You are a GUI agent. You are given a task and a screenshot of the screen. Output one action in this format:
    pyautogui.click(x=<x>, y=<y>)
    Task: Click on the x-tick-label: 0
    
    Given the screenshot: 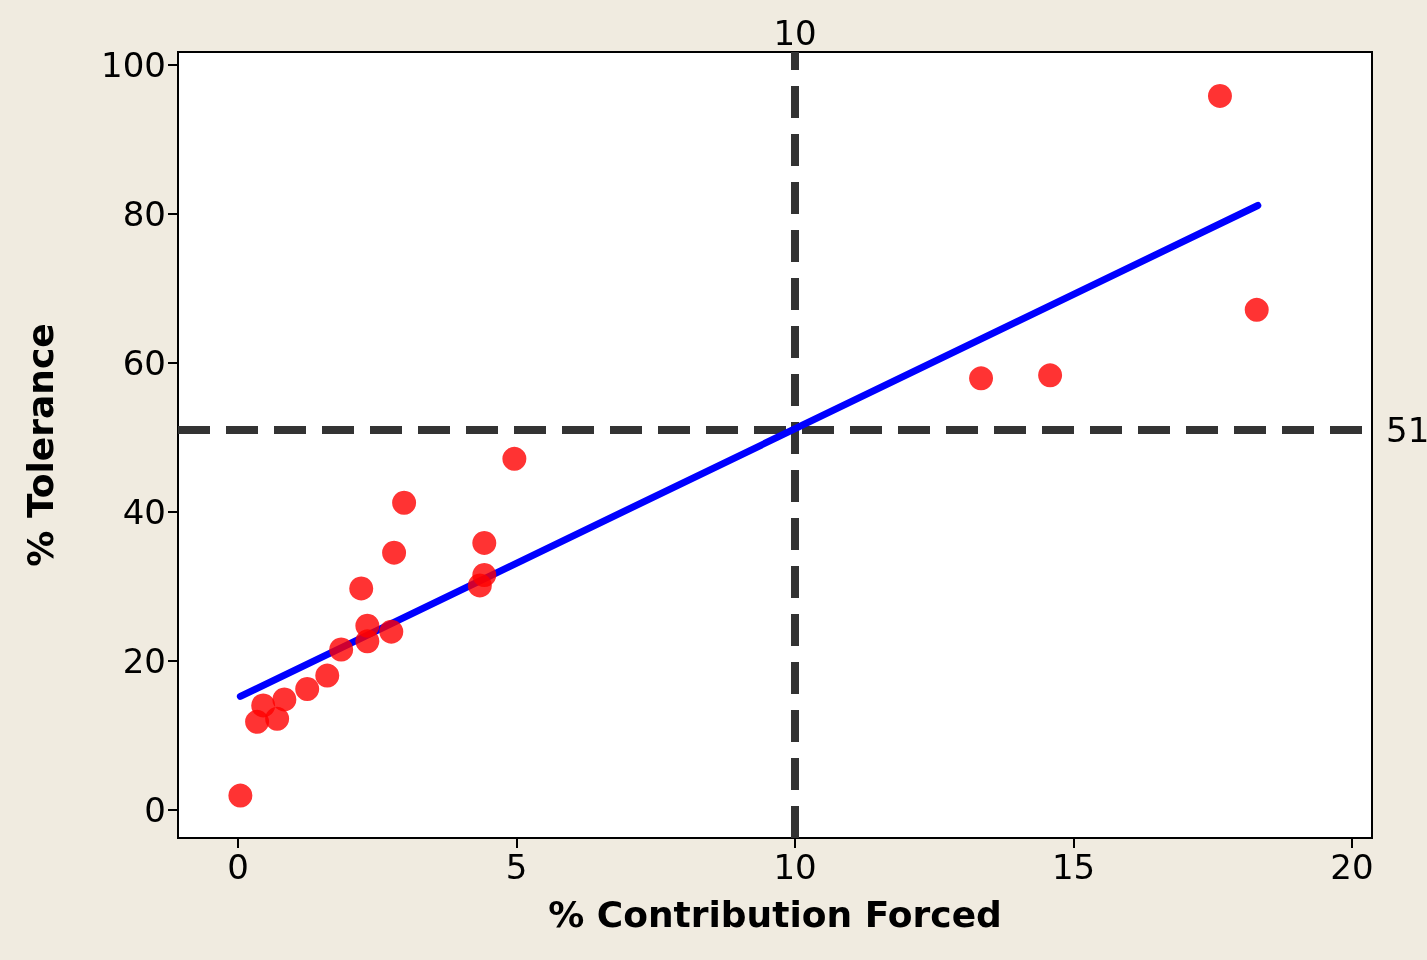 What is the action you would take?
    pyautogui.click(x=238, y=867)
    